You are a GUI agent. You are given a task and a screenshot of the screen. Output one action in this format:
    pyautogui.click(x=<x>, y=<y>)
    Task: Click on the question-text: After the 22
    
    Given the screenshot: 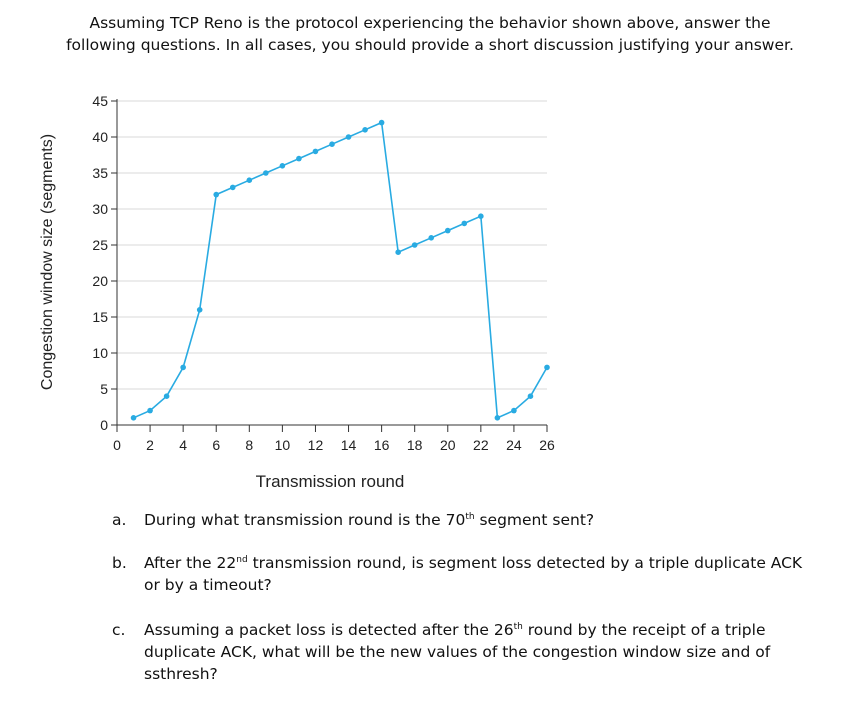 What is the action you would take?
    pyautogui.click(x=190, y=563)
    